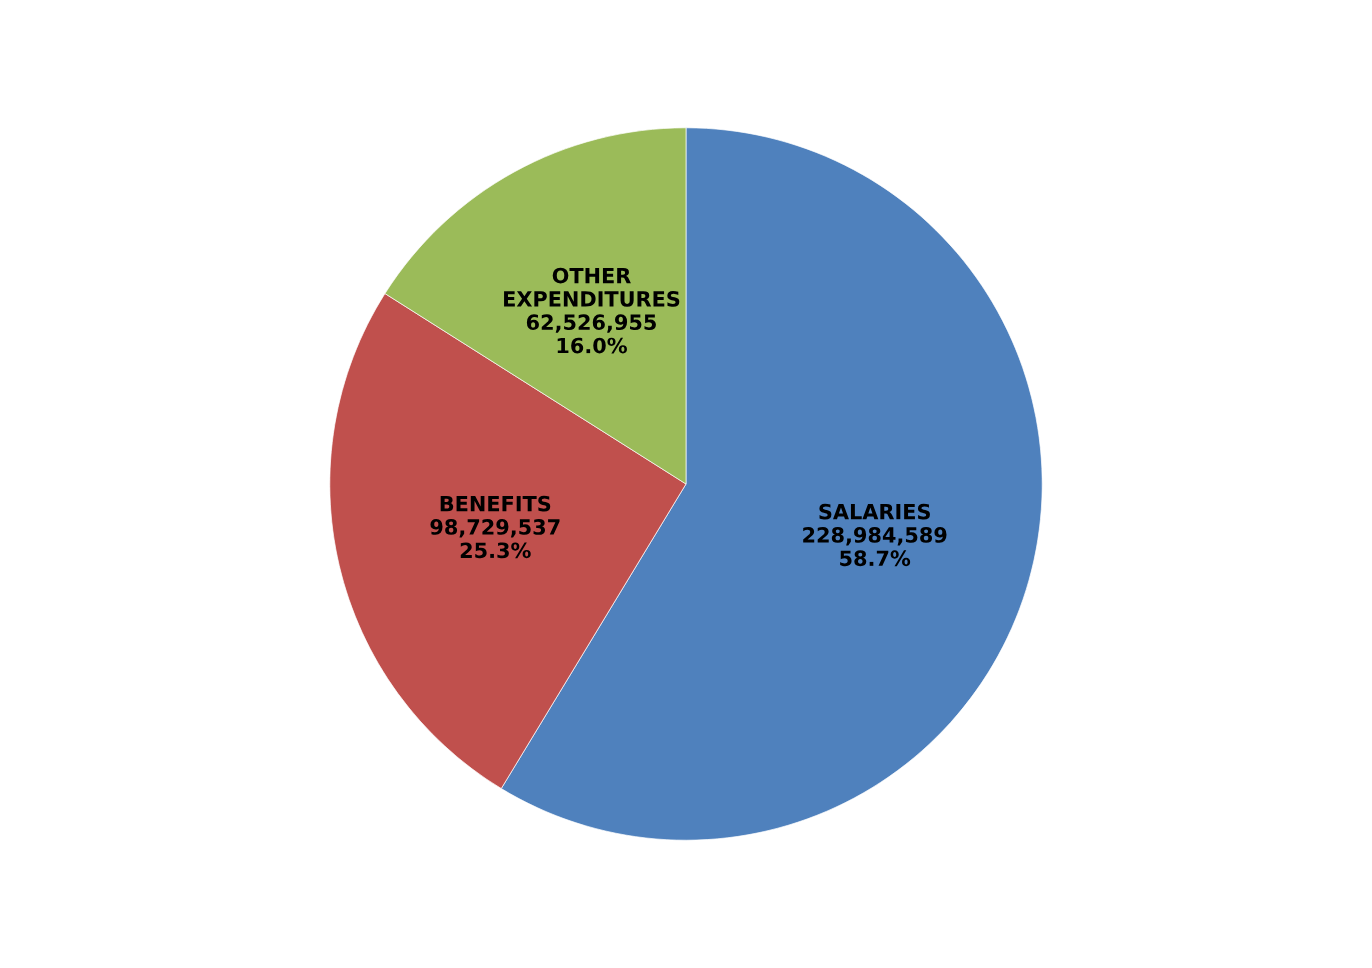  Describe the element at coordinates (495, 503) in the screenshot. I see `slice-label: BENEFITS` at that location.